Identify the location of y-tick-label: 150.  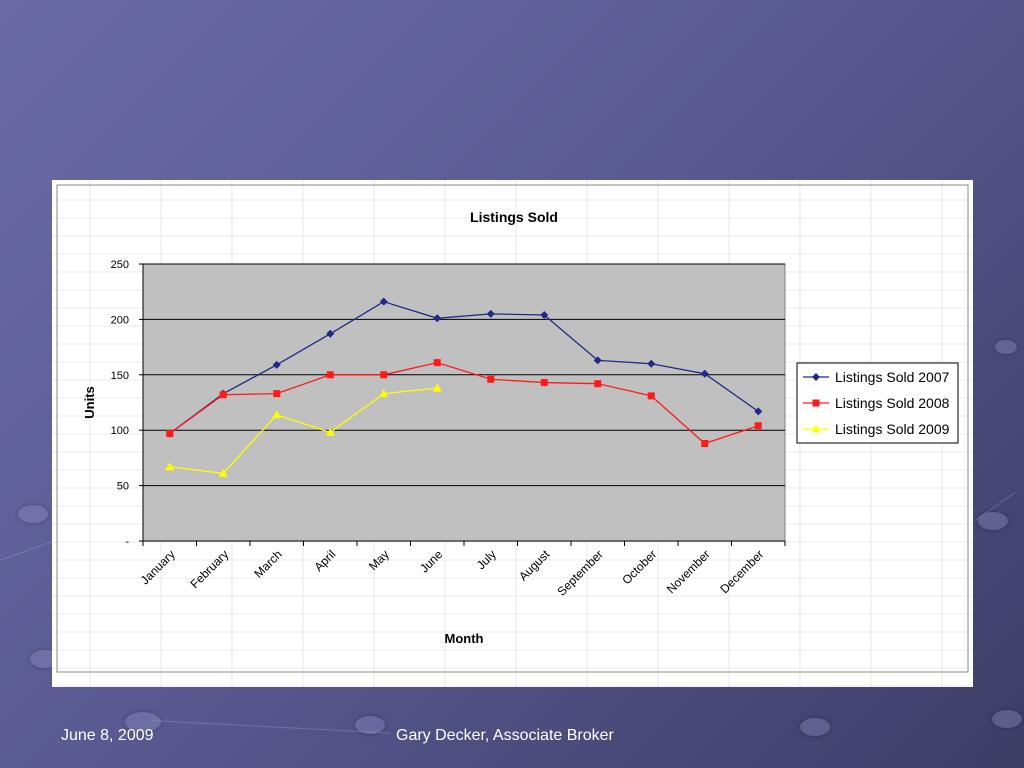
(120, 376).